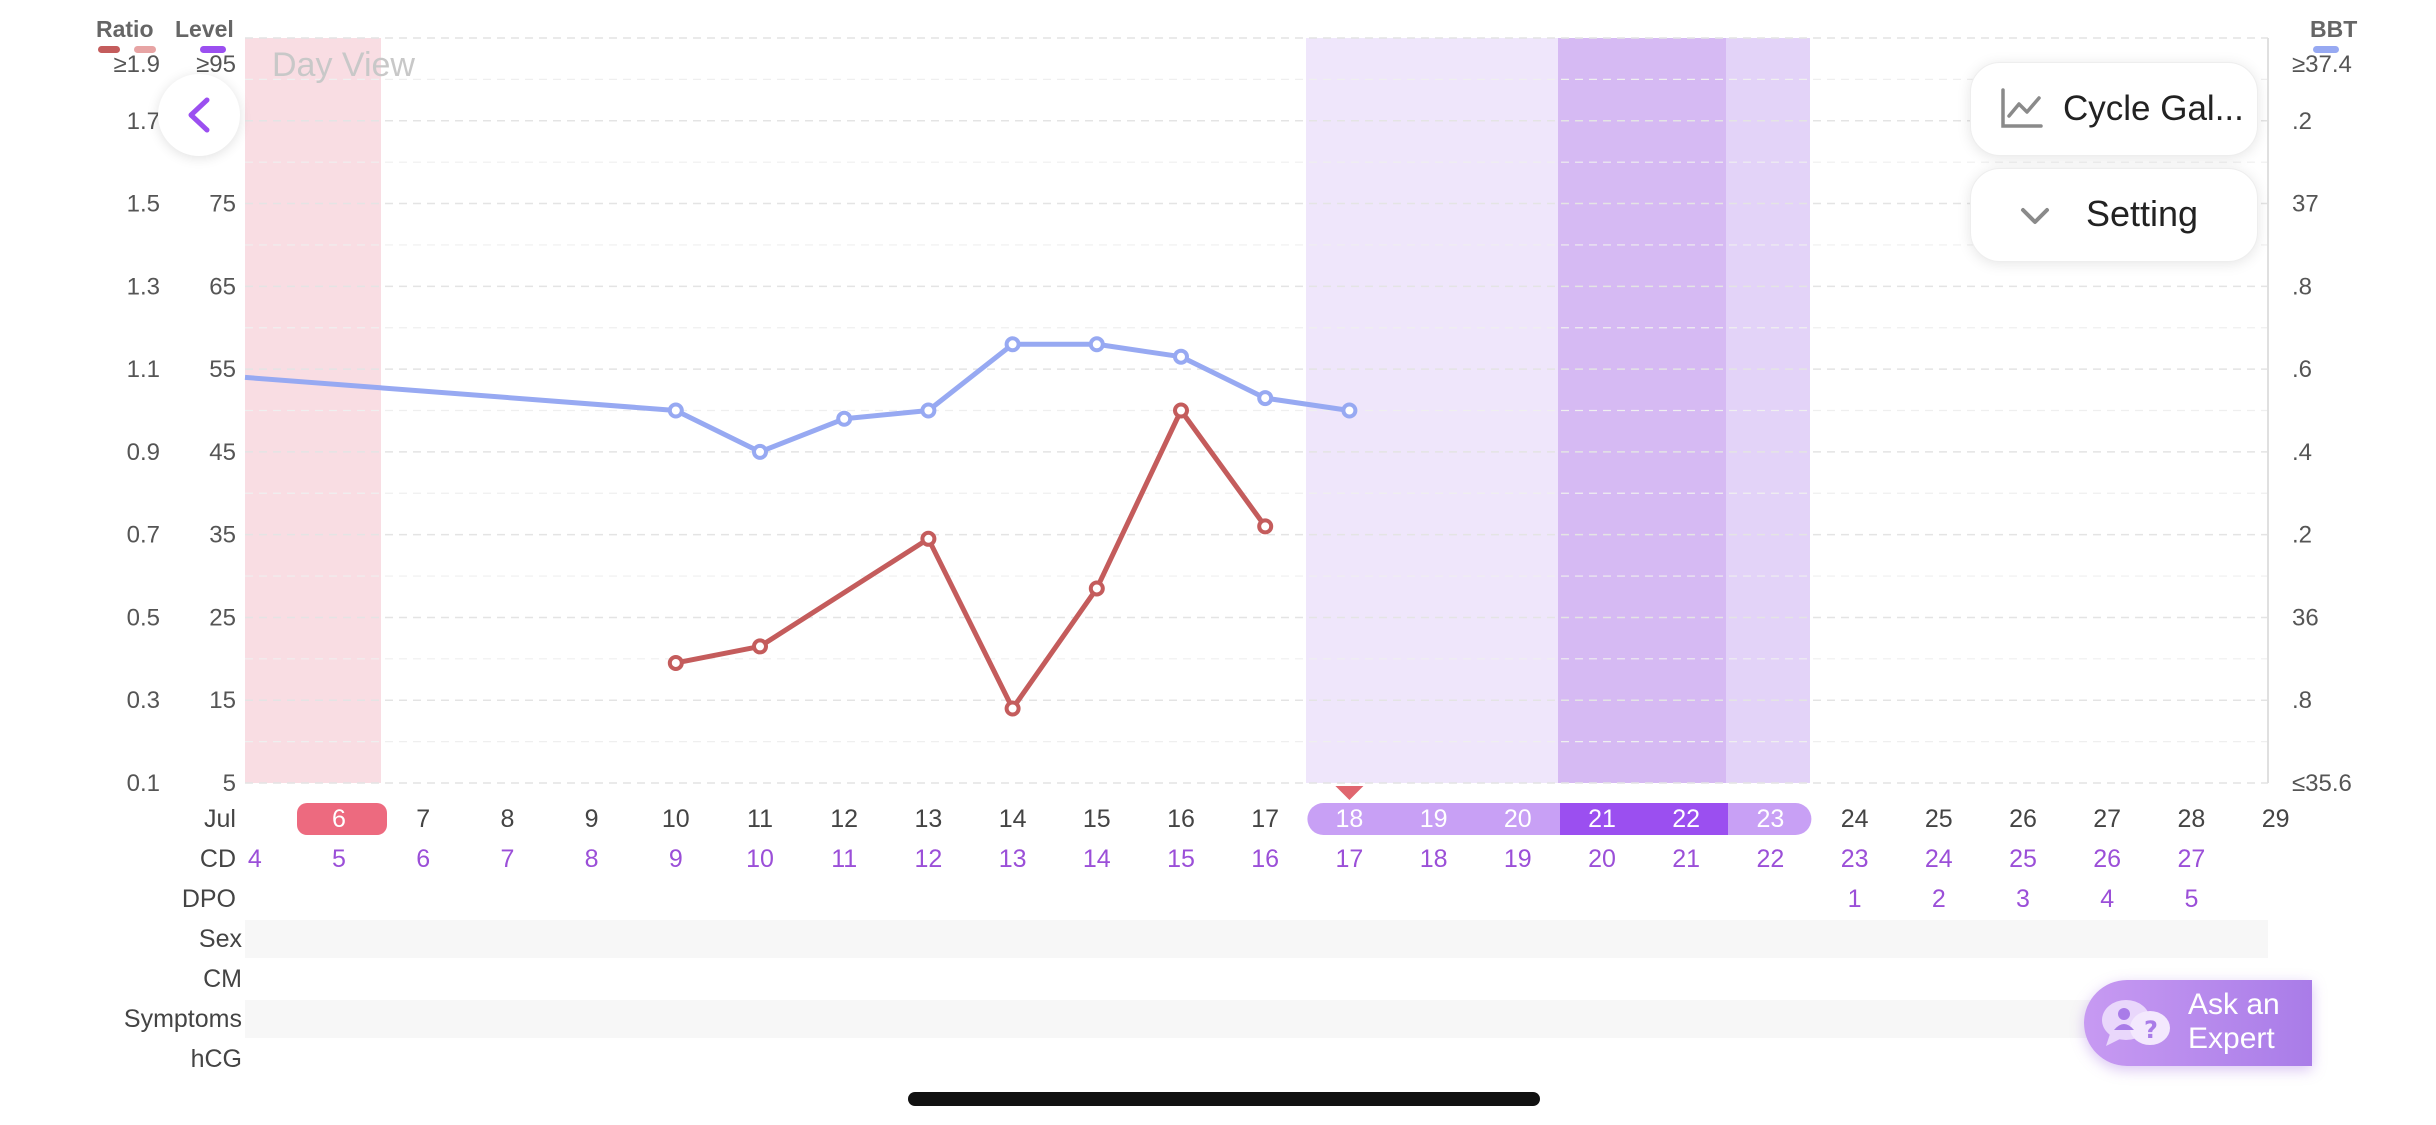  I want to click on bbt-swatch, so click(2326, 49).